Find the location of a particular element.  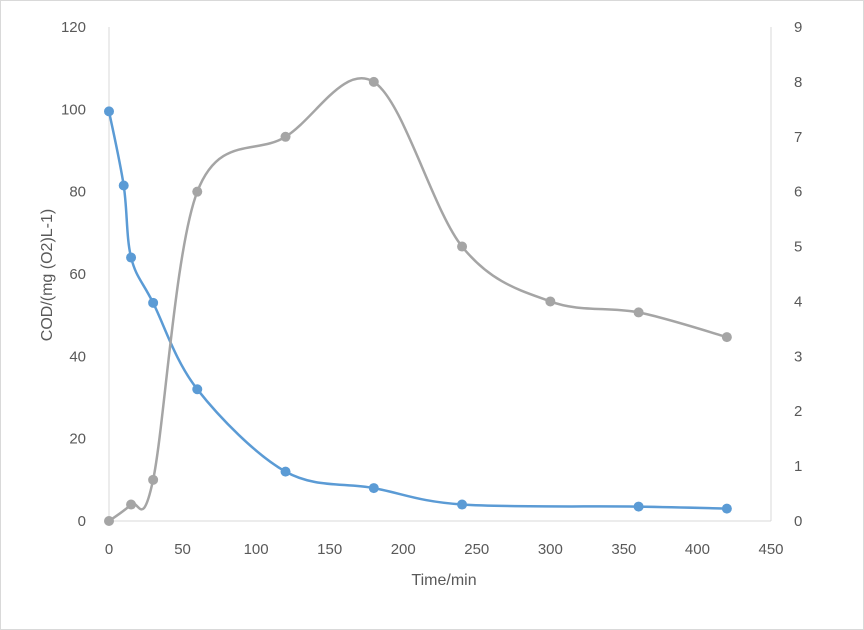

x-tick-label: 400 is located at coordinates (697, 549).